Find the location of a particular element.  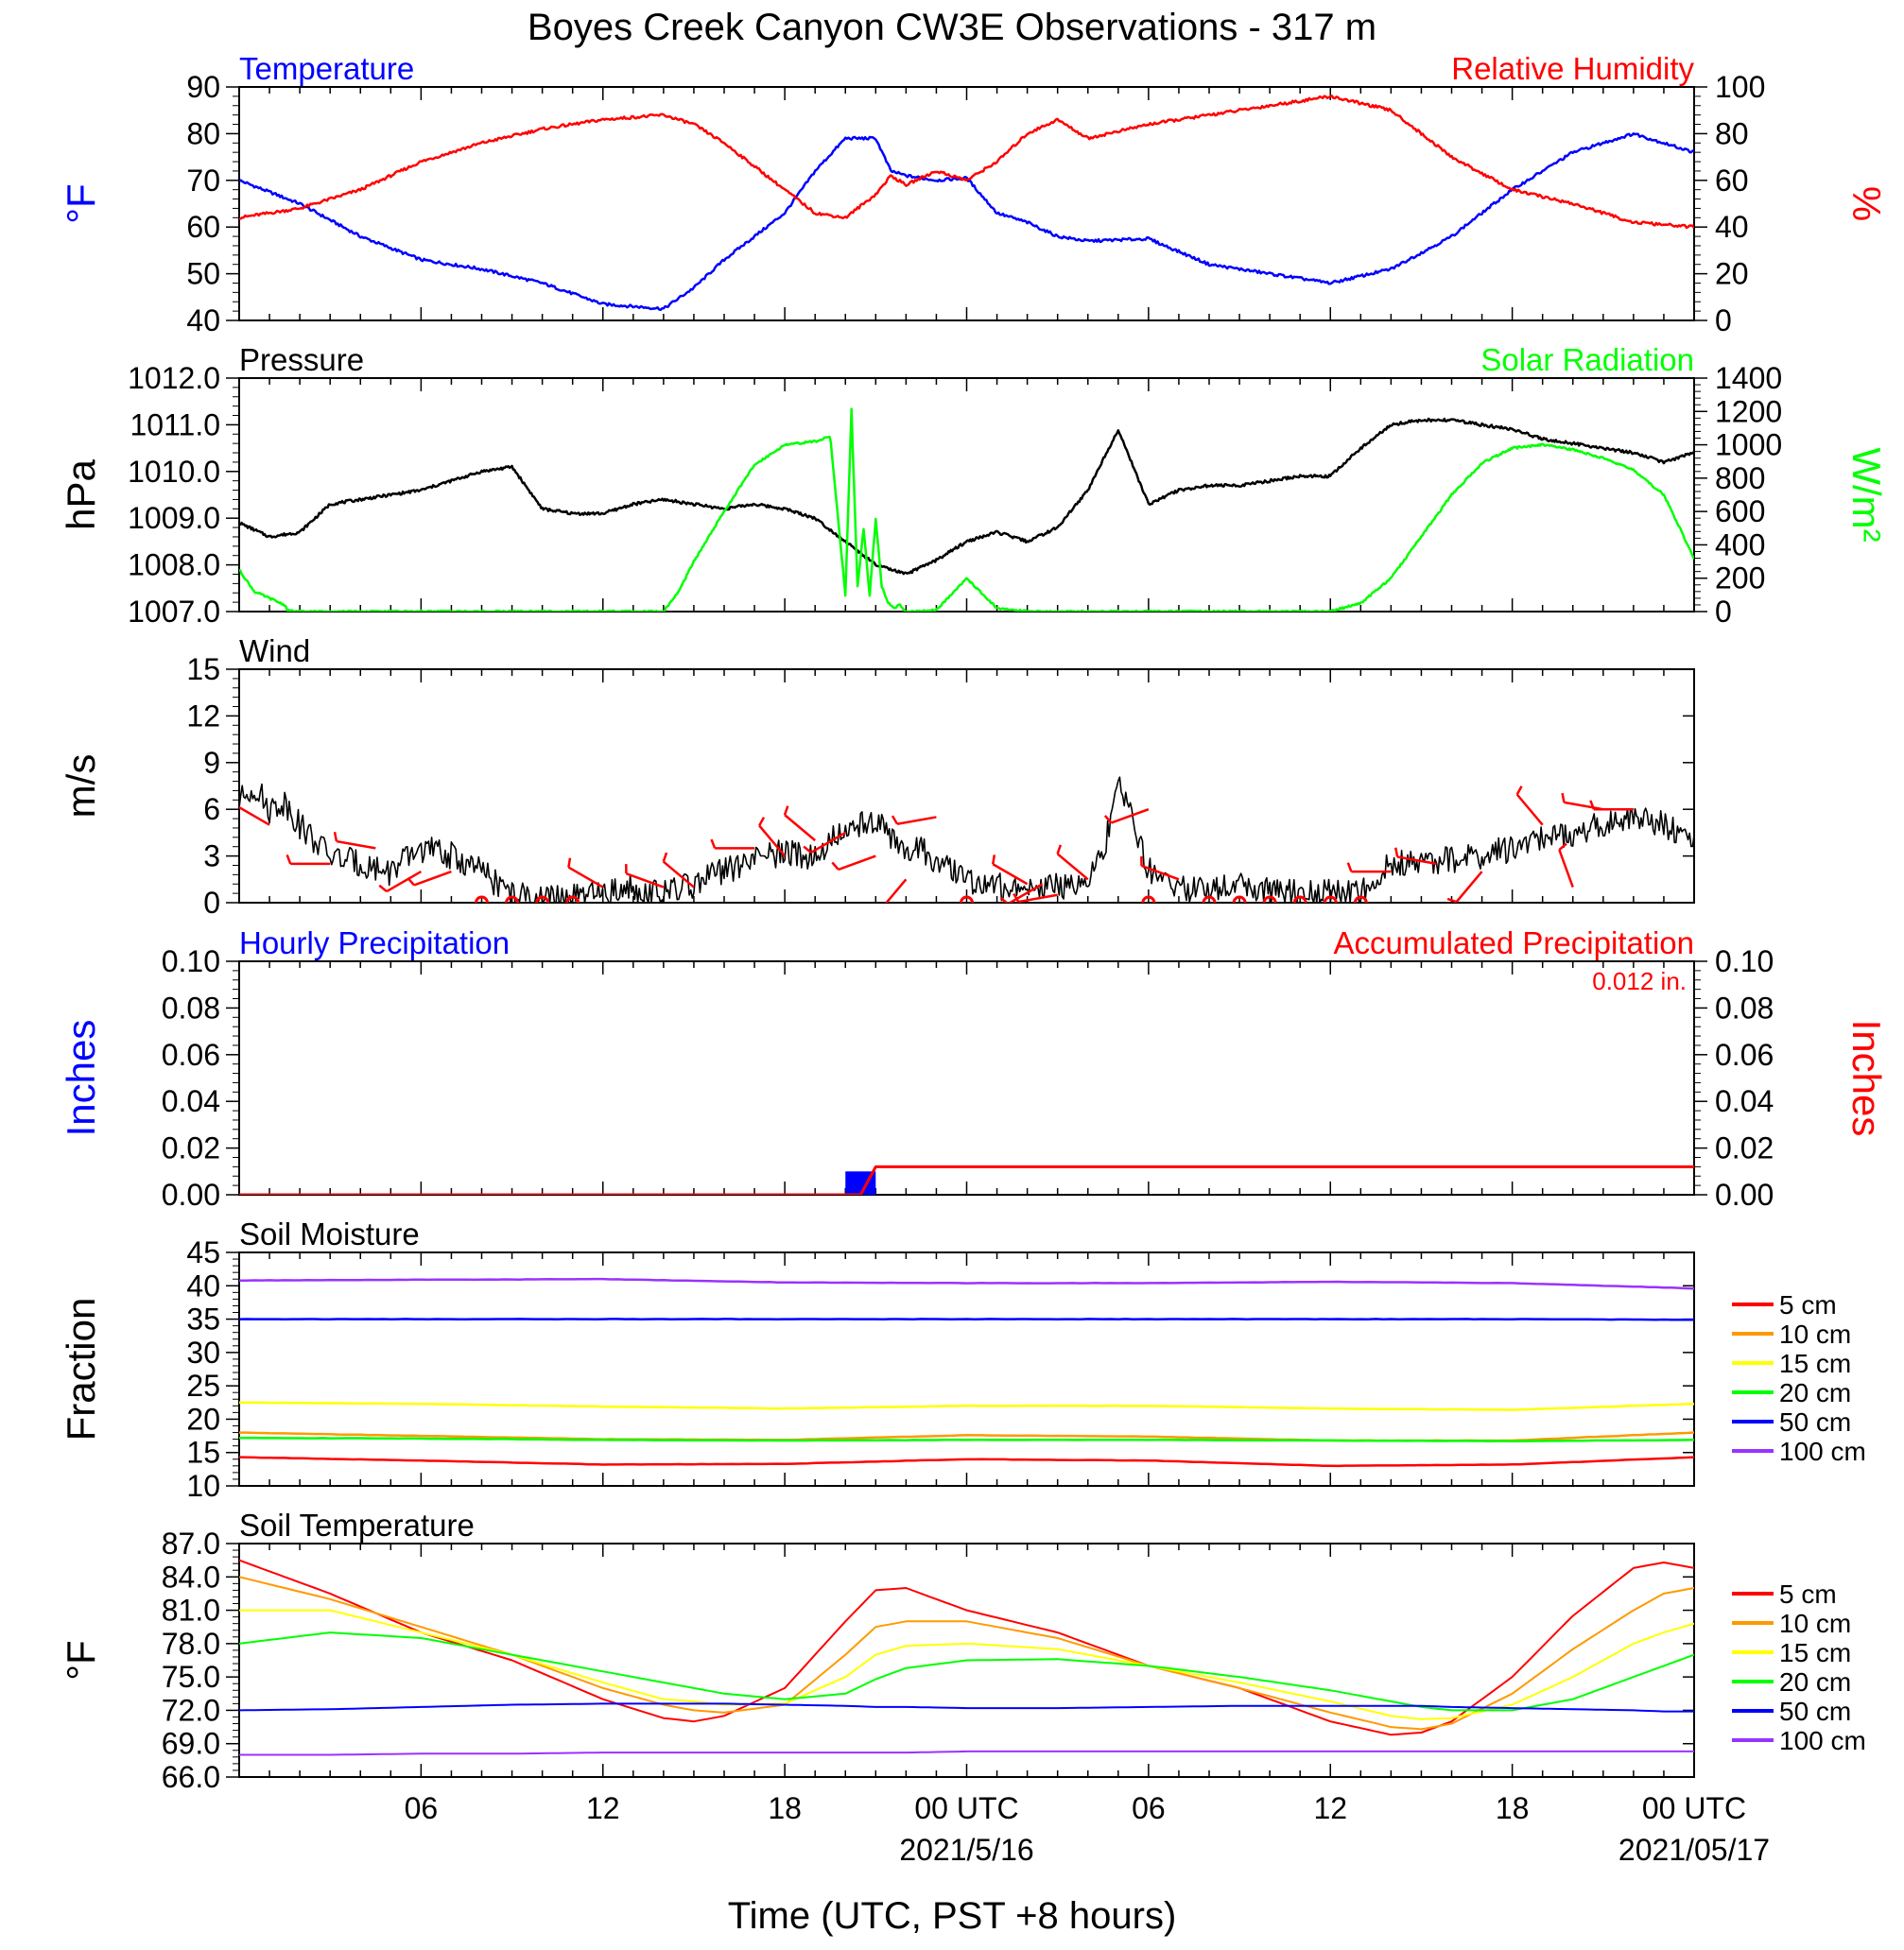

y-tick-label: 87.0 is located at coordinates (191, 1544).